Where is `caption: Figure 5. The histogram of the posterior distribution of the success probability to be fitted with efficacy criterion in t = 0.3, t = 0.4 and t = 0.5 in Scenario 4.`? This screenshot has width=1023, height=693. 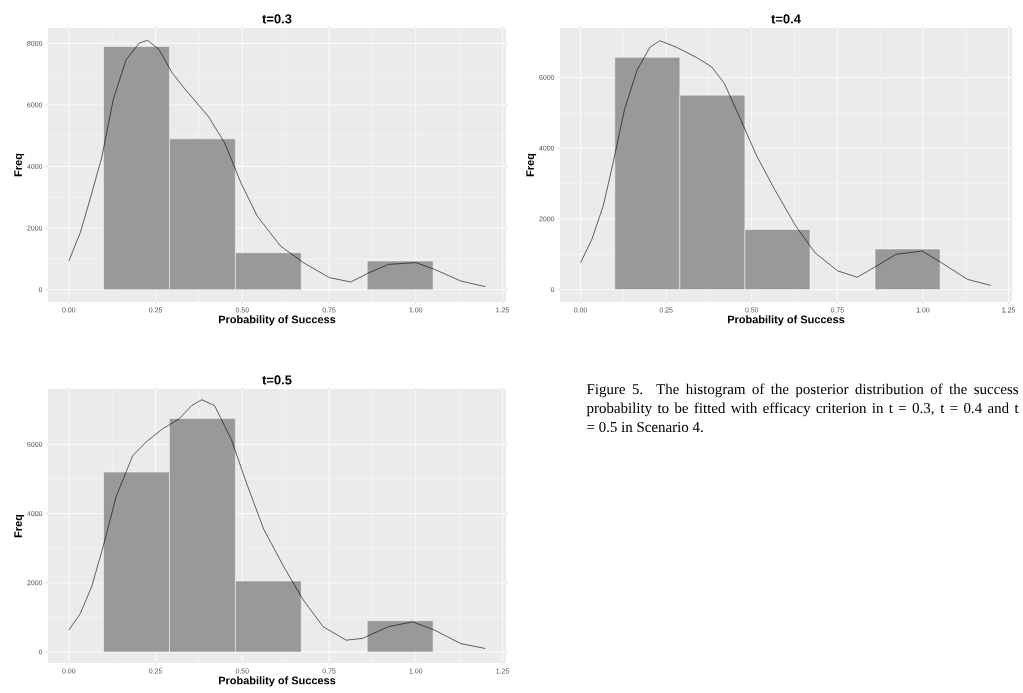
caption: Figure 5. The histogram of the posterior distribution of the success probability to be fitted with efficacy criterion in t = 0.3, t = 0.4 and t = 0.5 in Scenario 4. is located at coordinates (802, 408).